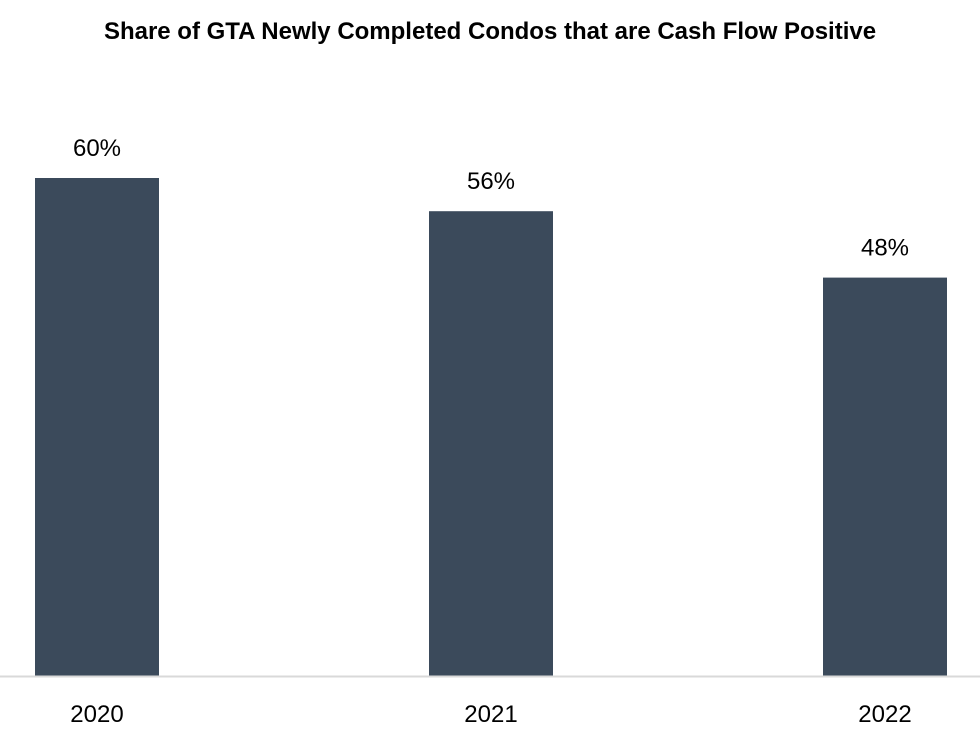  What do you see at coordinates (885, 476) in the screenshot?
I see `bar-2022` at bounding box center [885, 476].